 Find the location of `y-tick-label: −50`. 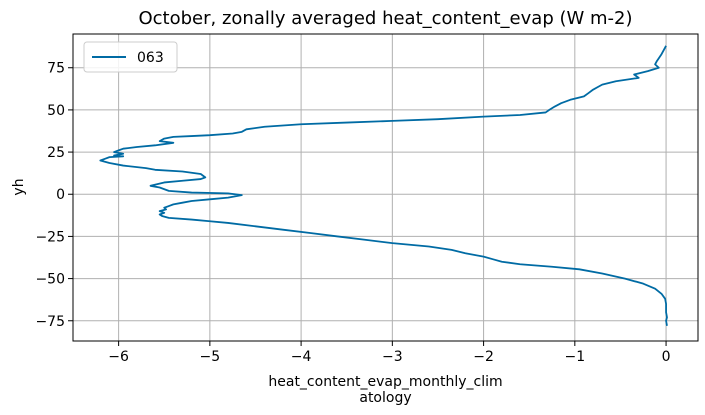

y-tick-label: −50 is located at coordinates (50, 280).